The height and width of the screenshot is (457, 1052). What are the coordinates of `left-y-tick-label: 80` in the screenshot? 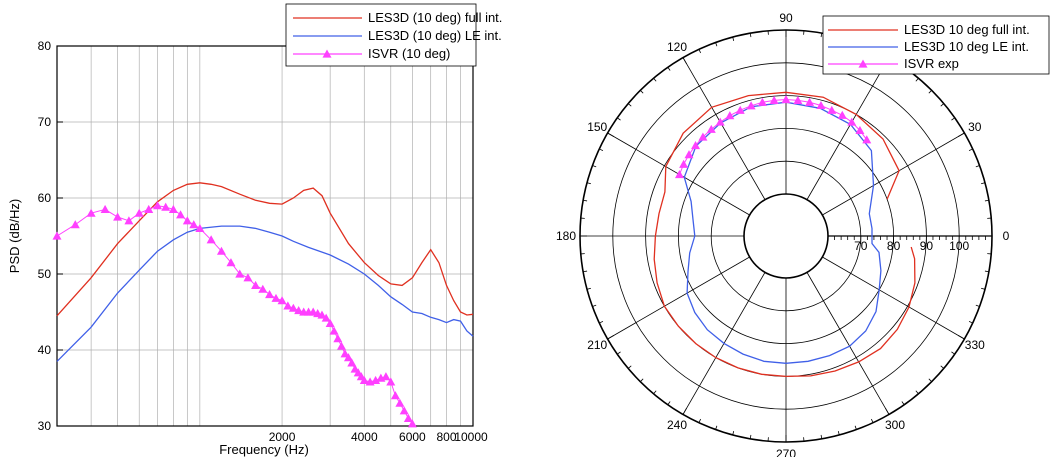 It's located at (45, 46).